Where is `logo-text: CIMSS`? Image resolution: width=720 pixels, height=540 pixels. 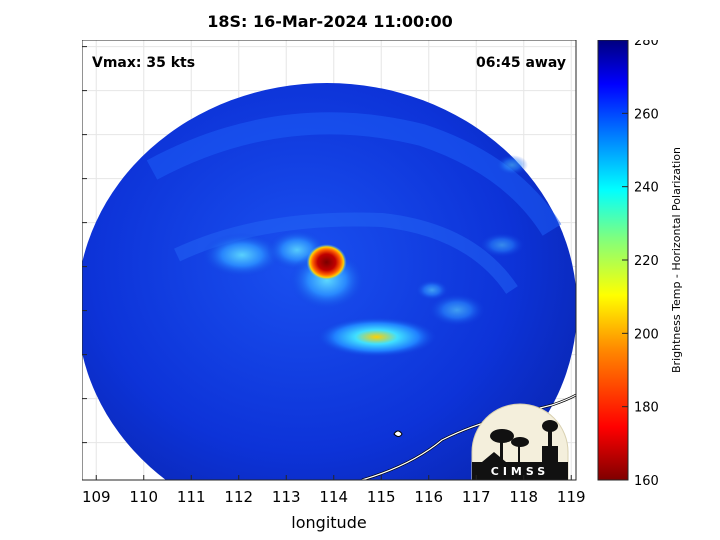
logo-text: CIMSS is located at coordinates (520, 471).